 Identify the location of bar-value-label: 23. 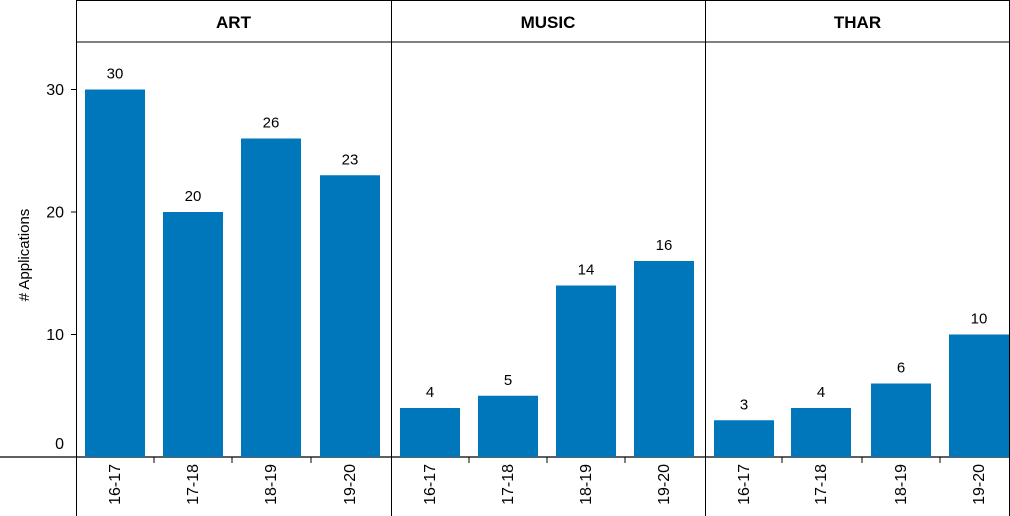
(350, 159).